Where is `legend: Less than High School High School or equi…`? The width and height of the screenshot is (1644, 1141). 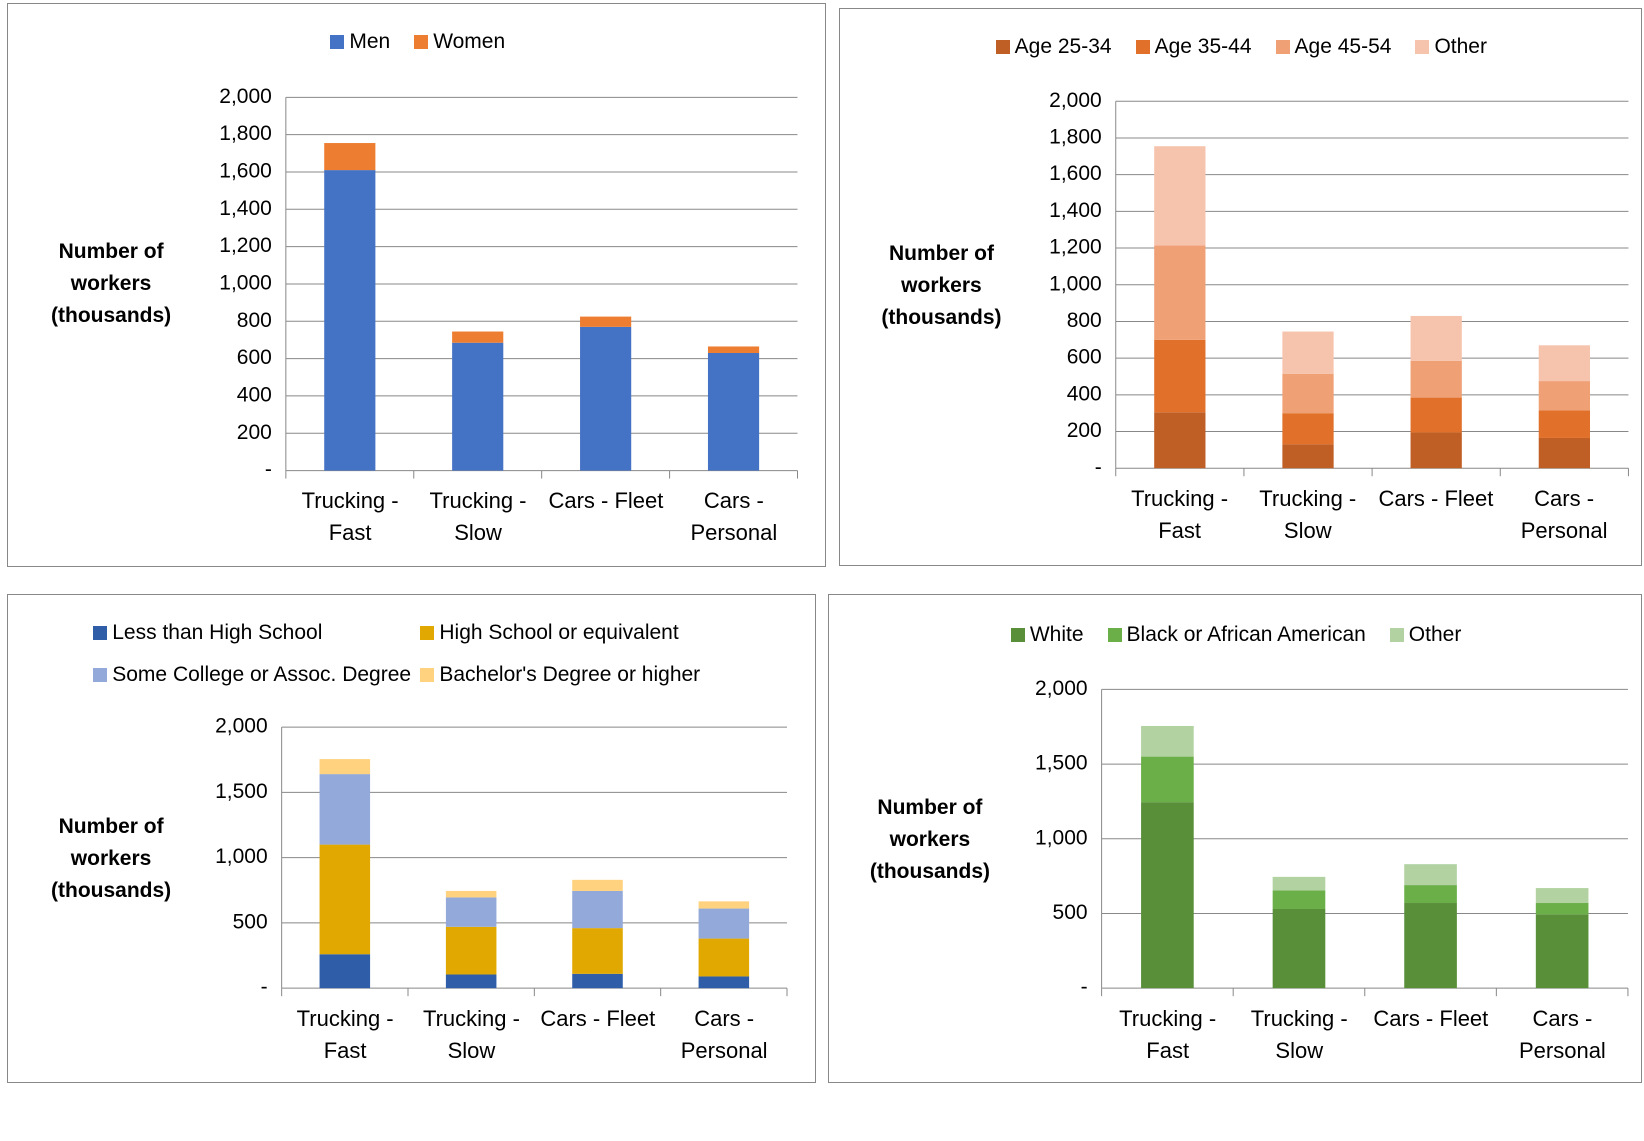
legend: Less than High School High School or equi… is located at coordinates (428, 654).